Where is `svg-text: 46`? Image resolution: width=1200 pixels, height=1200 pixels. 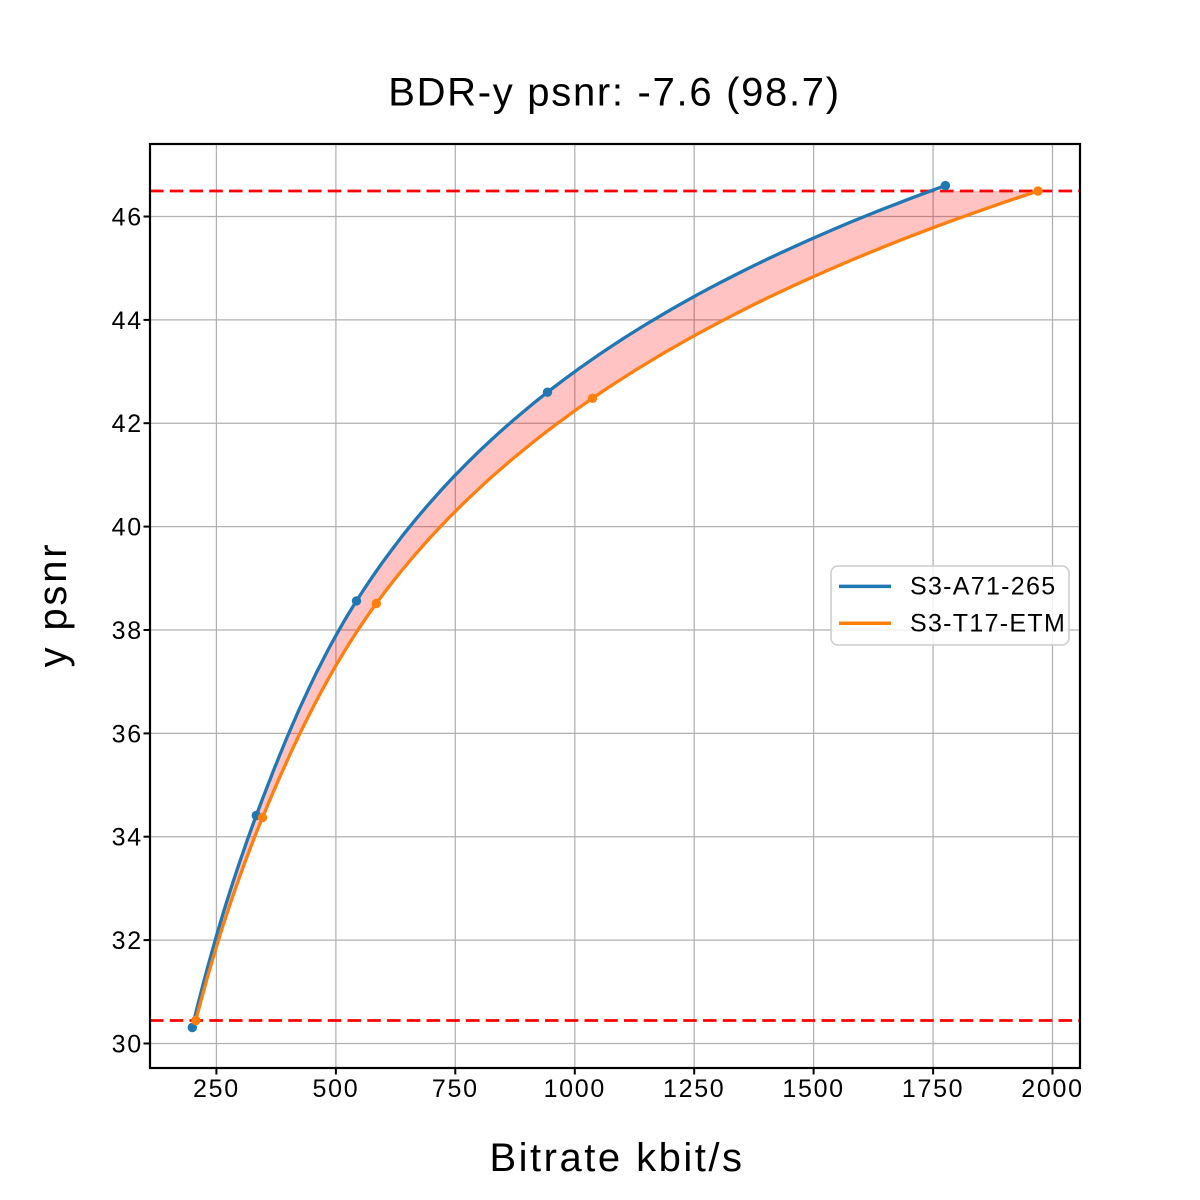
svg-text: 46 is located at coordinates (127, 218).